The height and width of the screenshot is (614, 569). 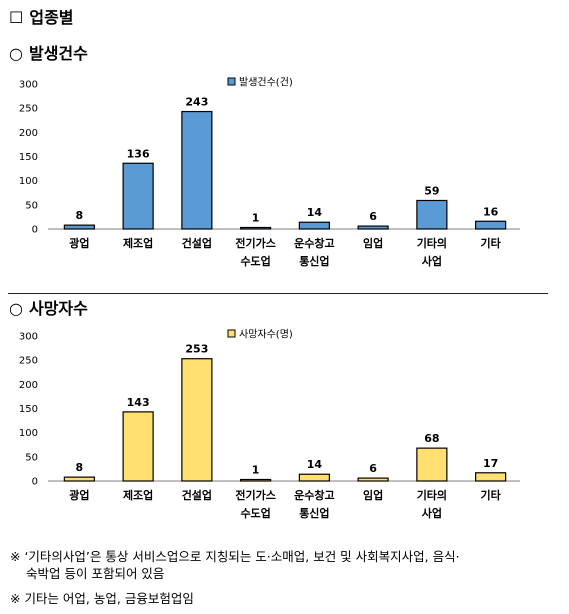 I want to click on data-label: 17, so click(x=490, y=463).